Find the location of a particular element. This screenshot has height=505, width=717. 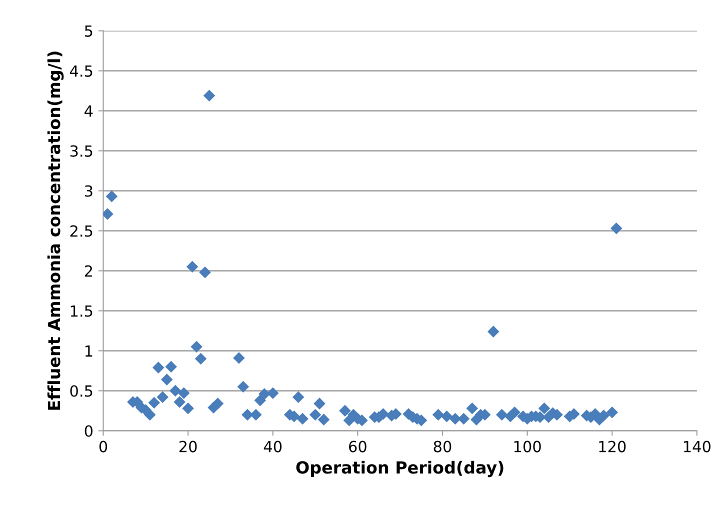

y-tick-label: 2 is located at coordinates (88, 271).